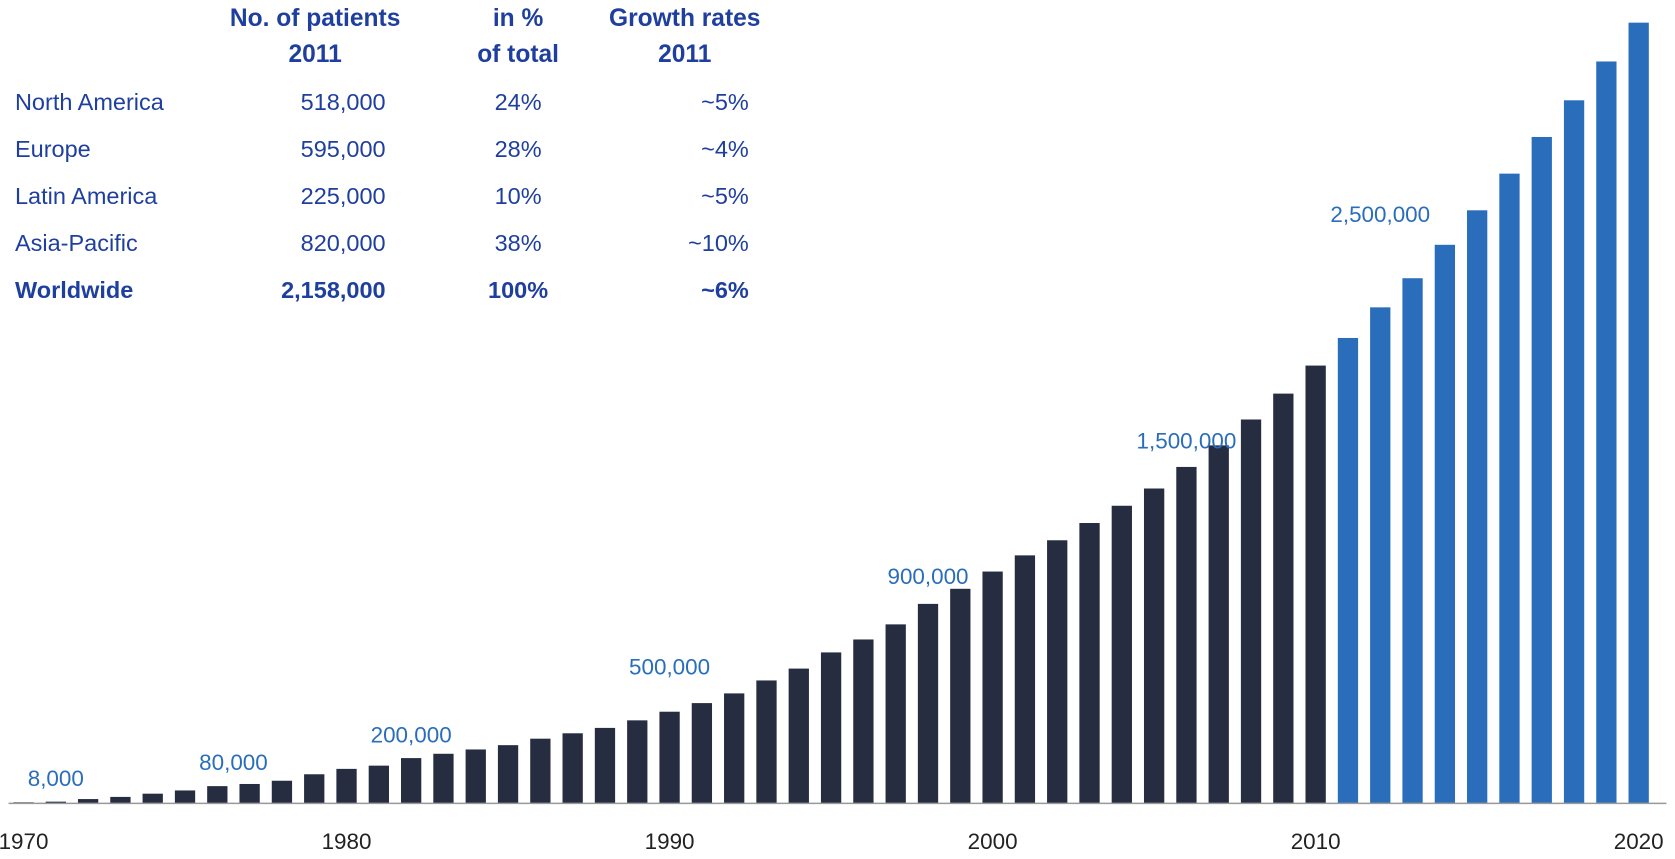 The width and height of the screenshot is (1675, 859). What do you see at coordinates (411, 735) in the screenshot?
I see `annotation: 200,000` at bounding box center [411, 735].